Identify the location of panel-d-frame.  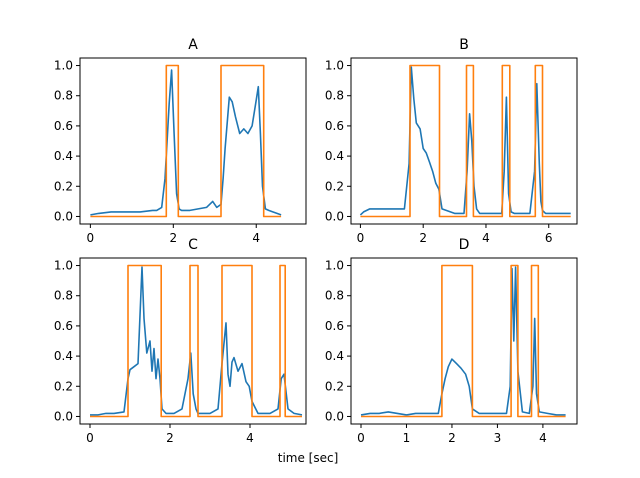
(464, 341).